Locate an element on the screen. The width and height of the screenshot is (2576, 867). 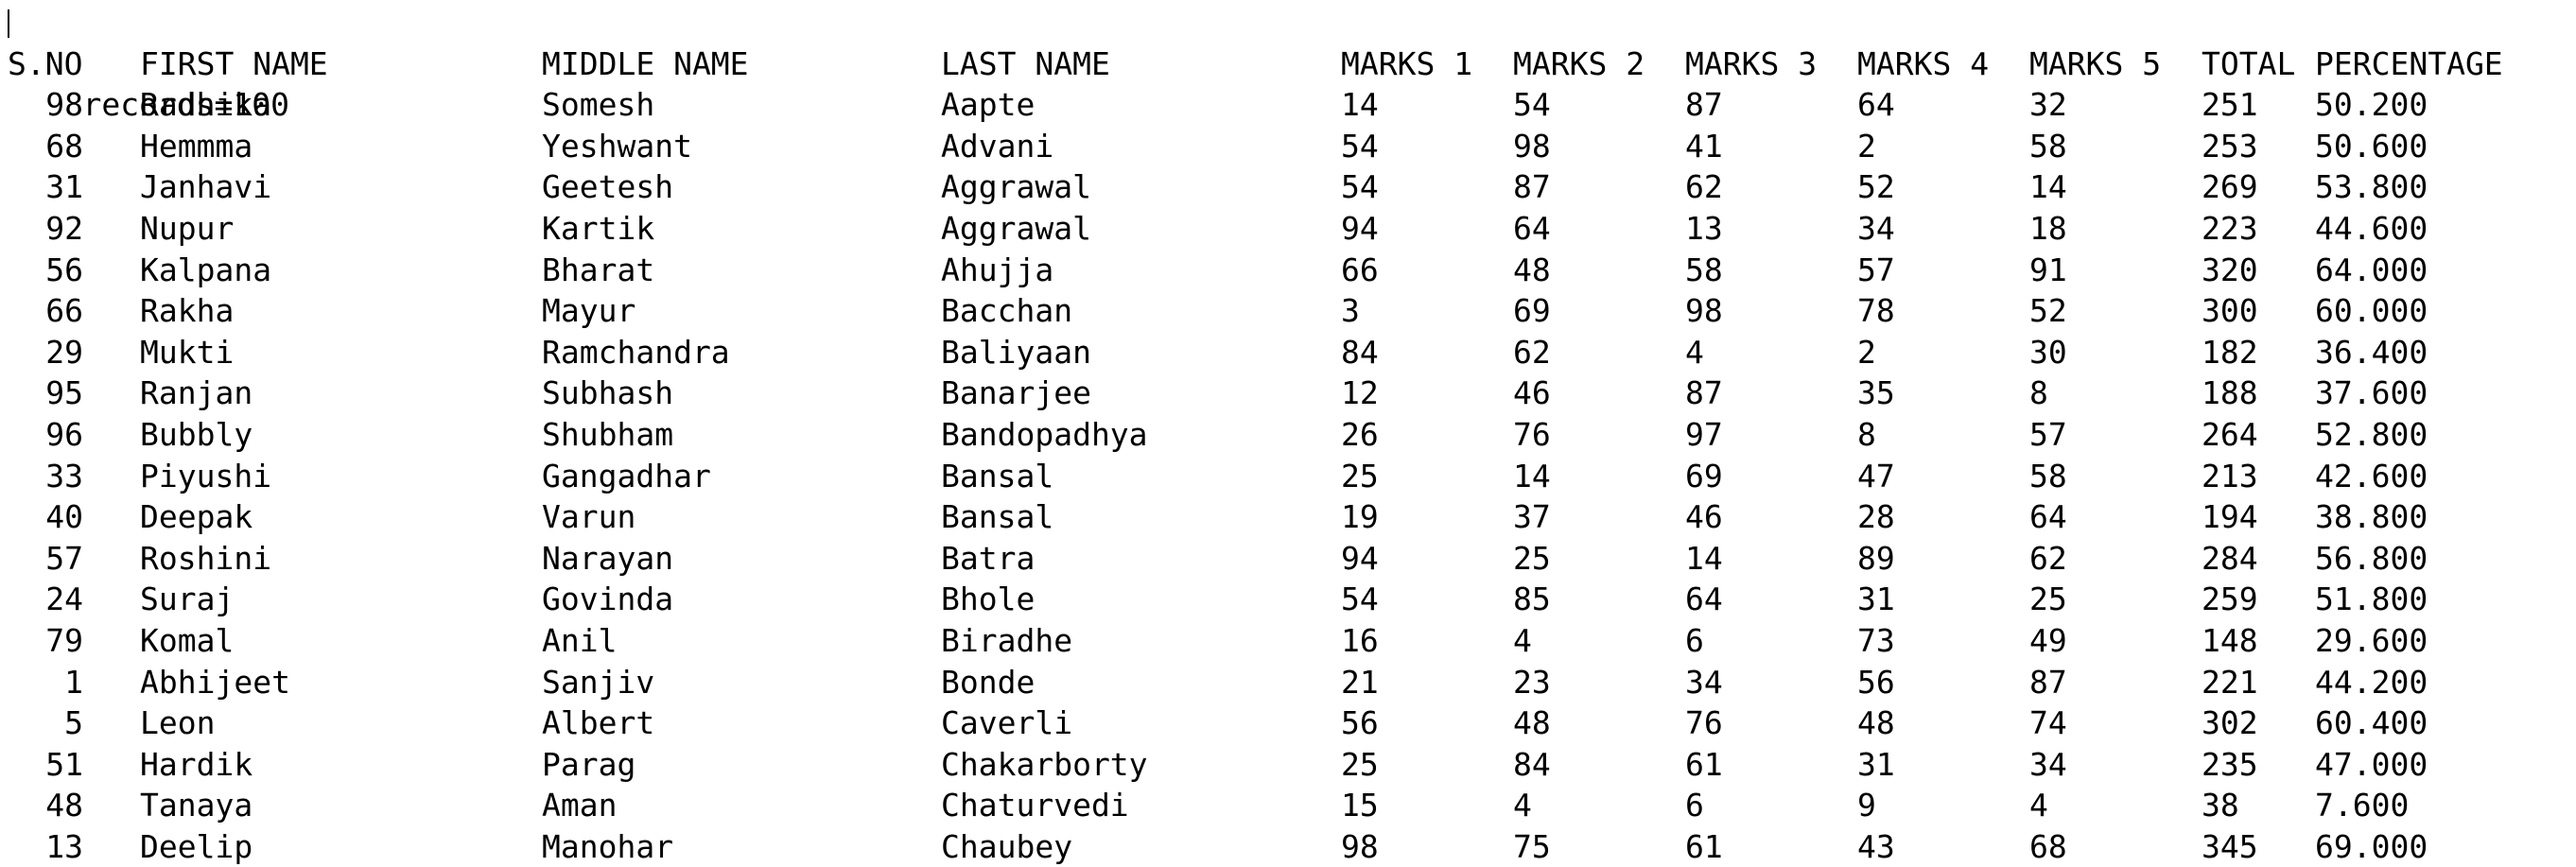
cell-marks-4: 52 is located at coordinates (1876, 187).